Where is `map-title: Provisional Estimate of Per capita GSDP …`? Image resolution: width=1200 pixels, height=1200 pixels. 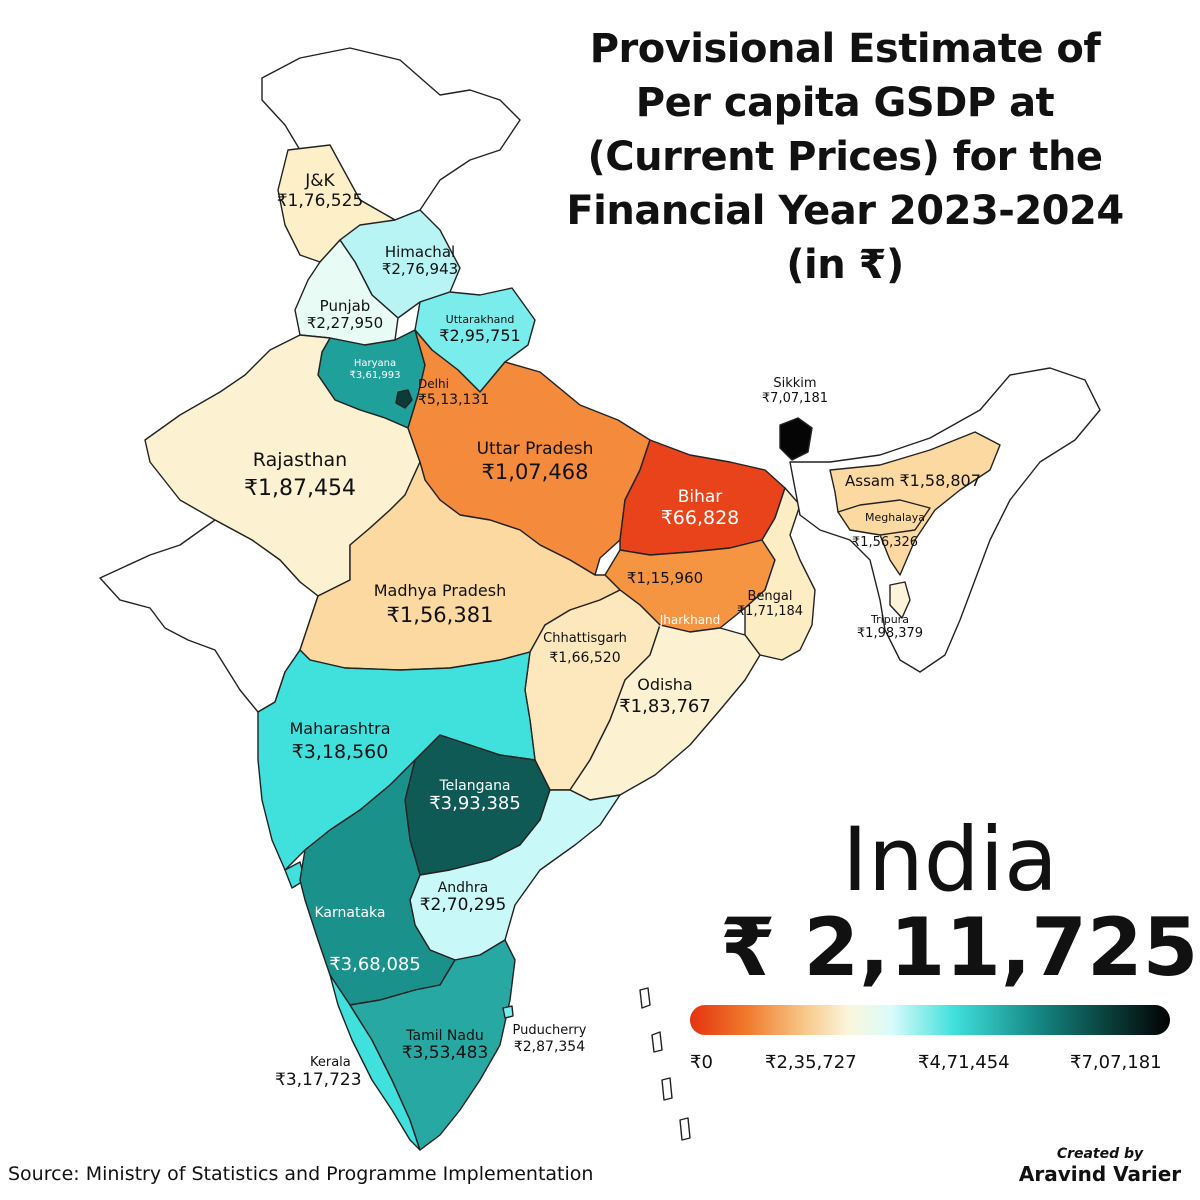
map-title: Provisional Estimate of Per capita GSDP … is located at coordinates (845, 157).